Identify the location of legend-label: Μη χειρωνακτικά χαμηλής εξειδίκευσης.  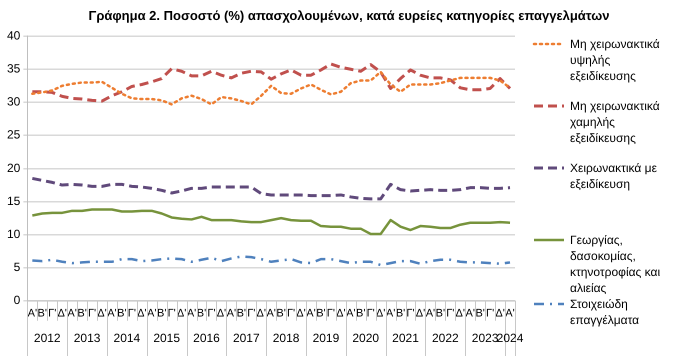
(615, 122).